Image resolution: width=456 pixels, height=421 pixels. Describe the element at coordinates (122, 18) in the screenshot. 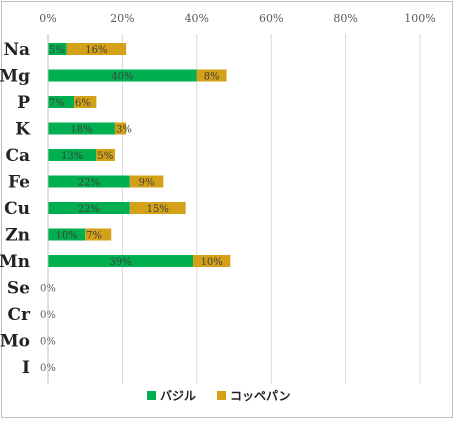

I see `x-tick-label: 20%` at that location.